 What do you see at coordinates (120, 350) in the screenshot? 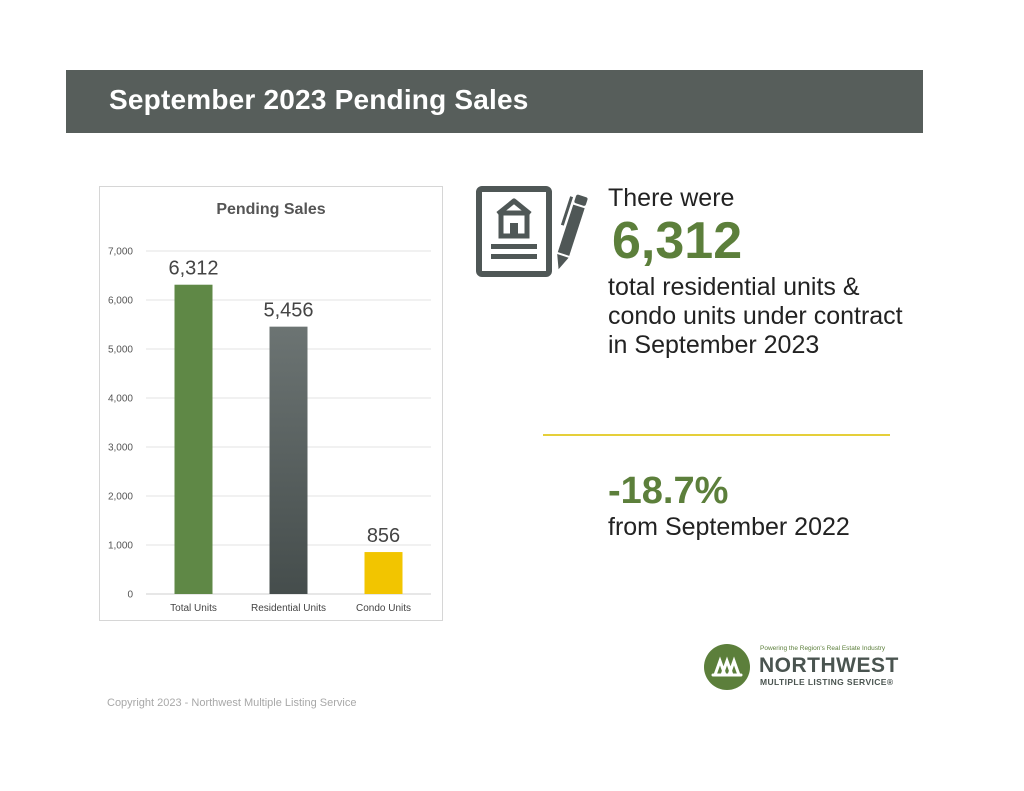
I see `y-tick-label: 5,000` at bounding box center [120, 350].